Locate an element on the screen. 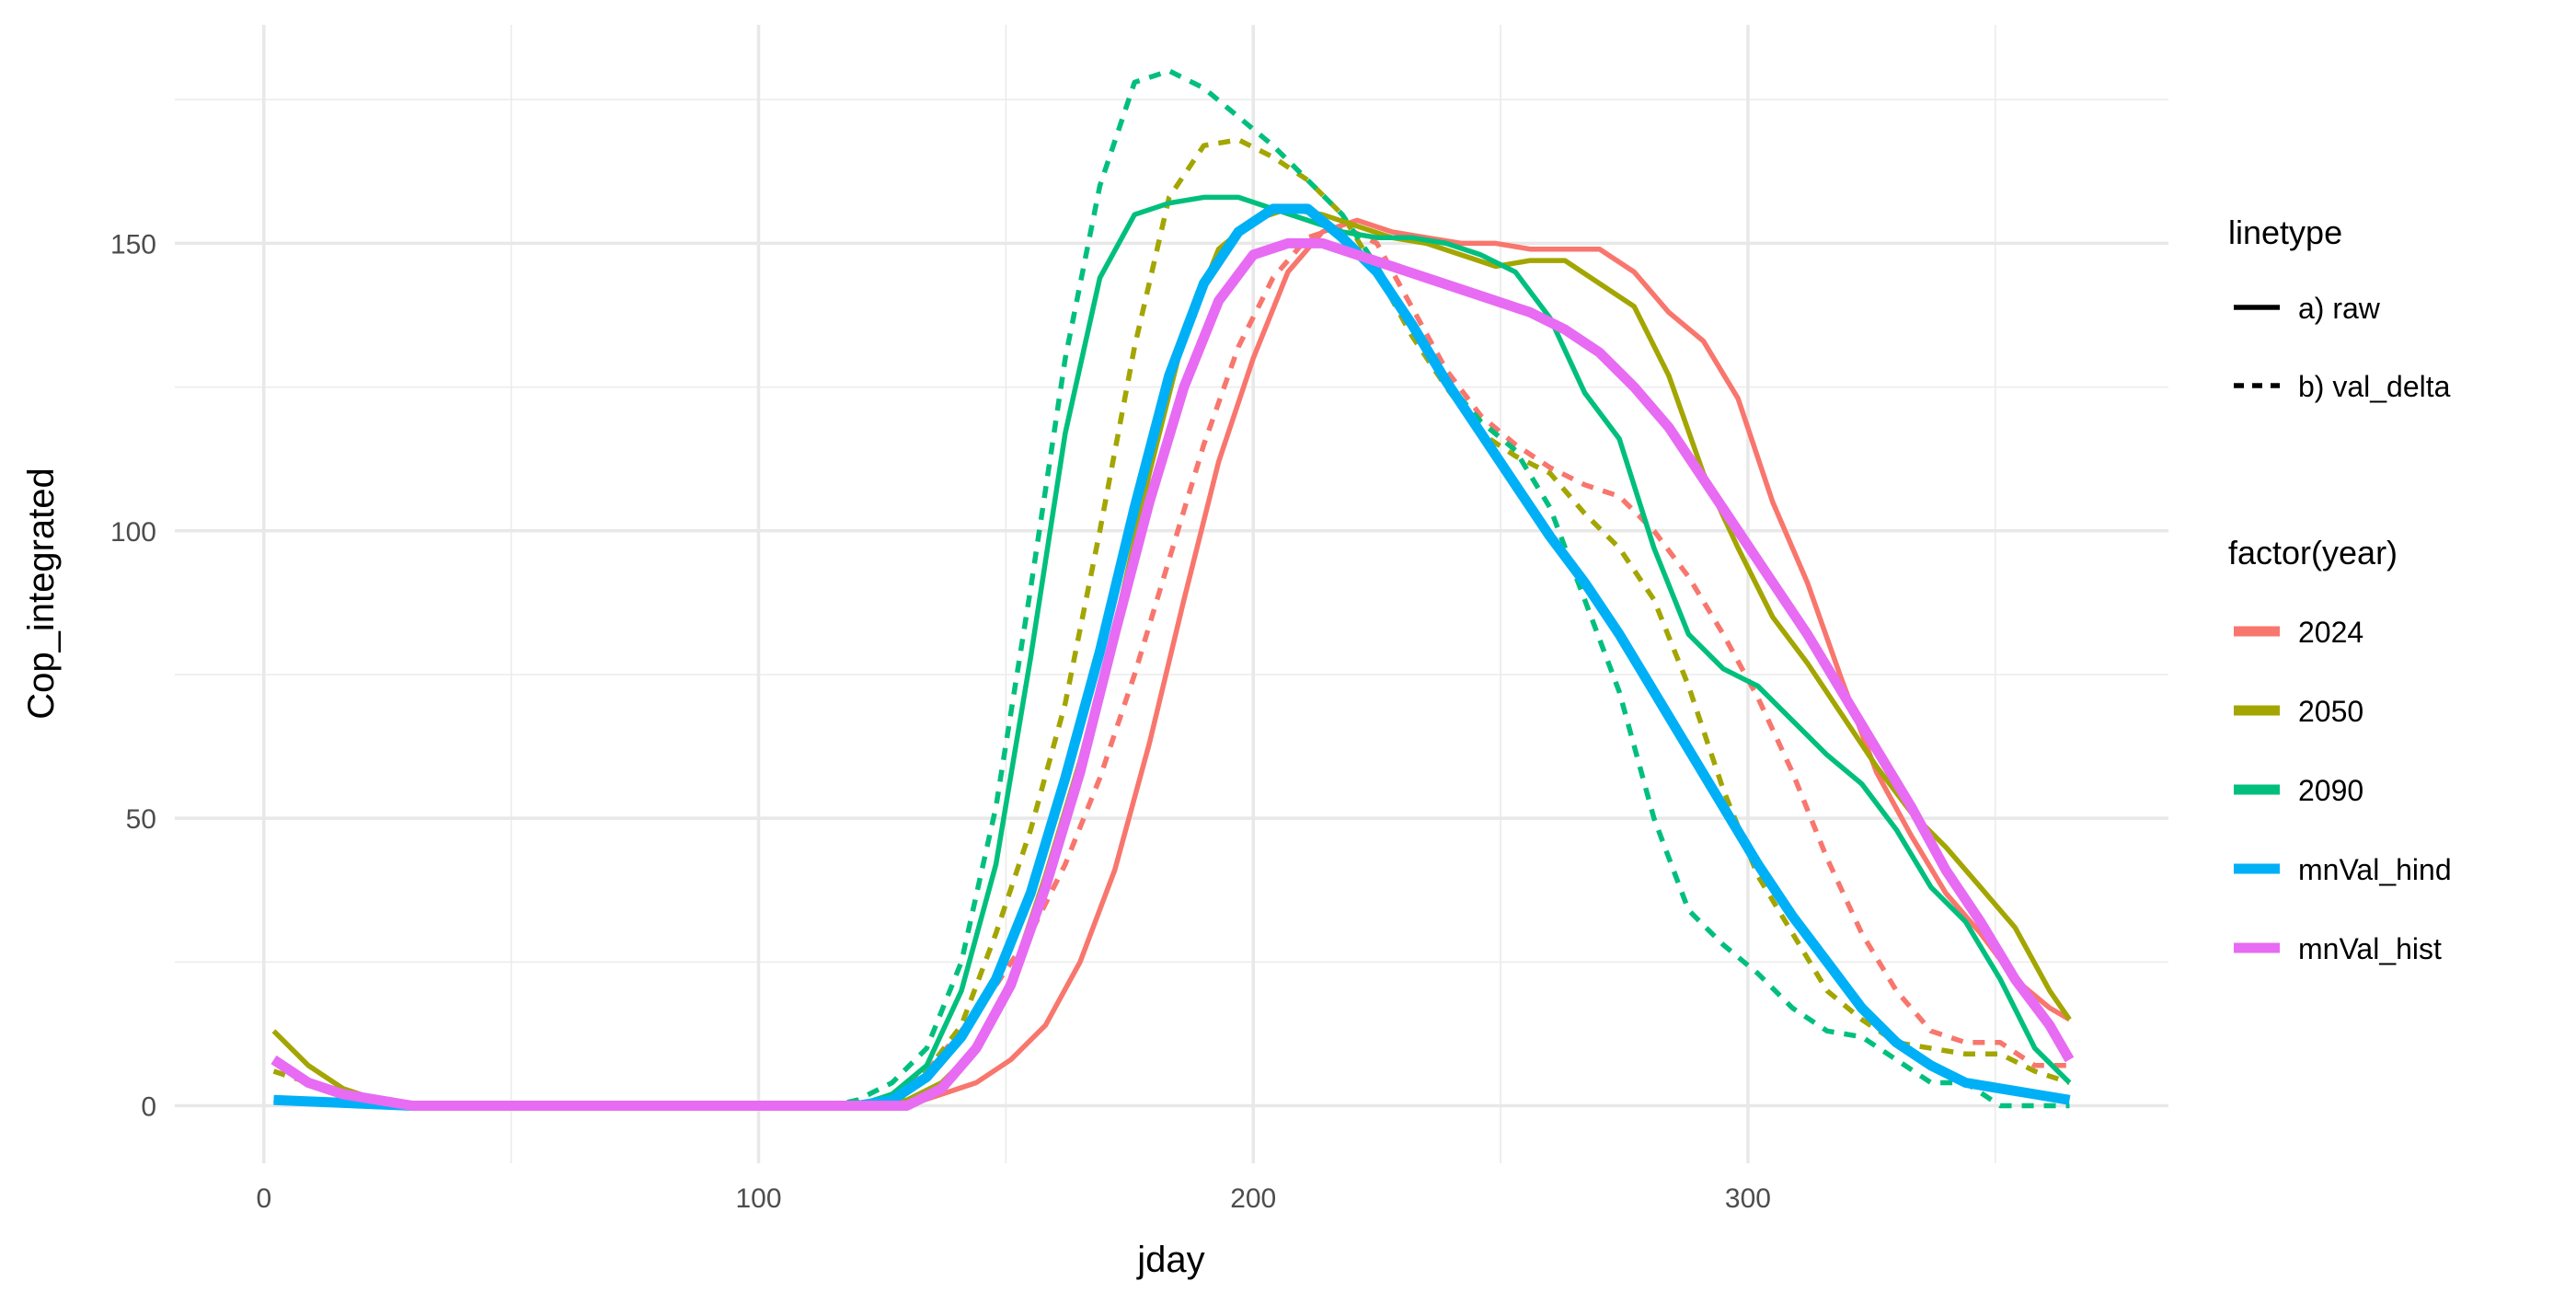  legend-title-year: factor(year) is located at coordinates (2313, 552).